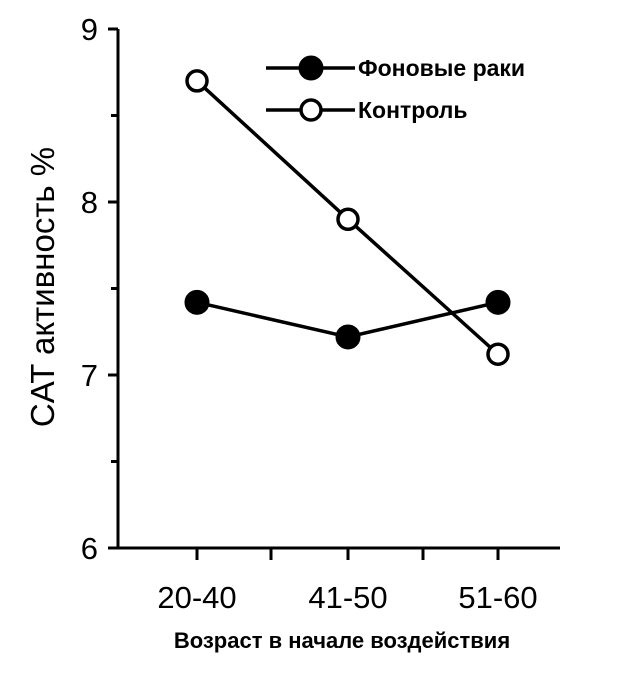 The width and height of the screenshot is (617, 685). I want to click on y-tick-label-7: 7, so click(89, 375).